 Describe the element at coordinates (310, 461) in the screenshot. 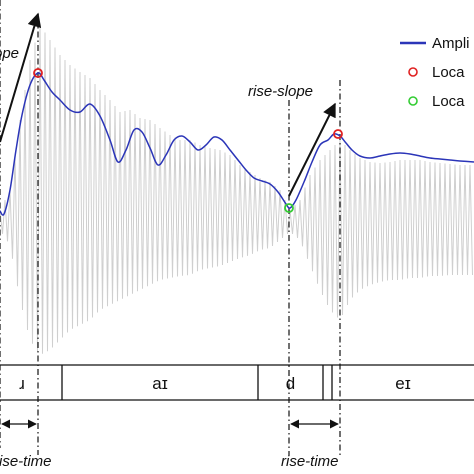

I see `annotation-text-3: rise-time` at that location.